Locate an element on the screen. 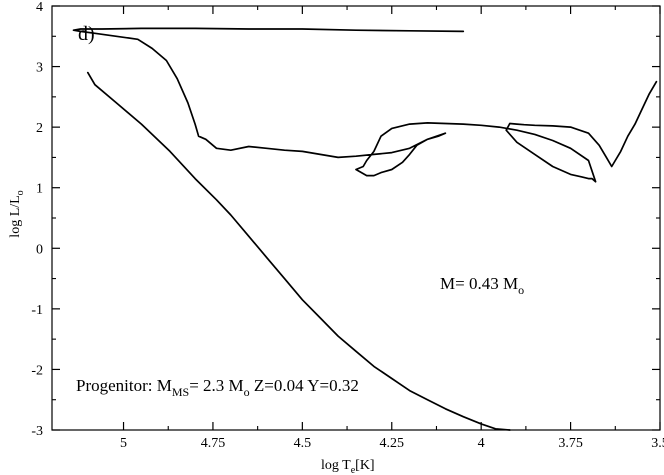 This screenshot has height=475, width=664. x-axis-label-rest: [K] is located at coordinates (364, 465).